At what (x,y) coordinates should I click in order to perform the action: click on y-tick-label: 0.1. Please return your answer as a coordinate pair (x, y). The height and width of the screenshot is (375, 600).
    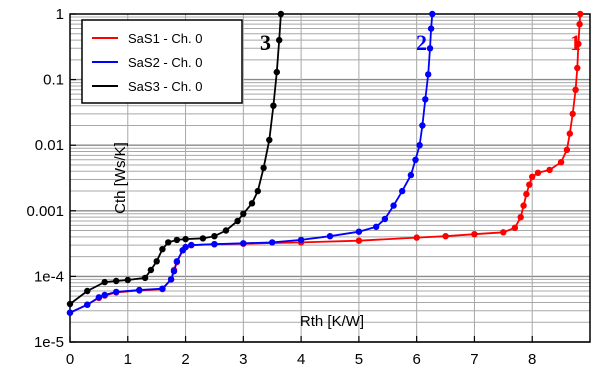
    Looking at the image, I should click on (53, 80).